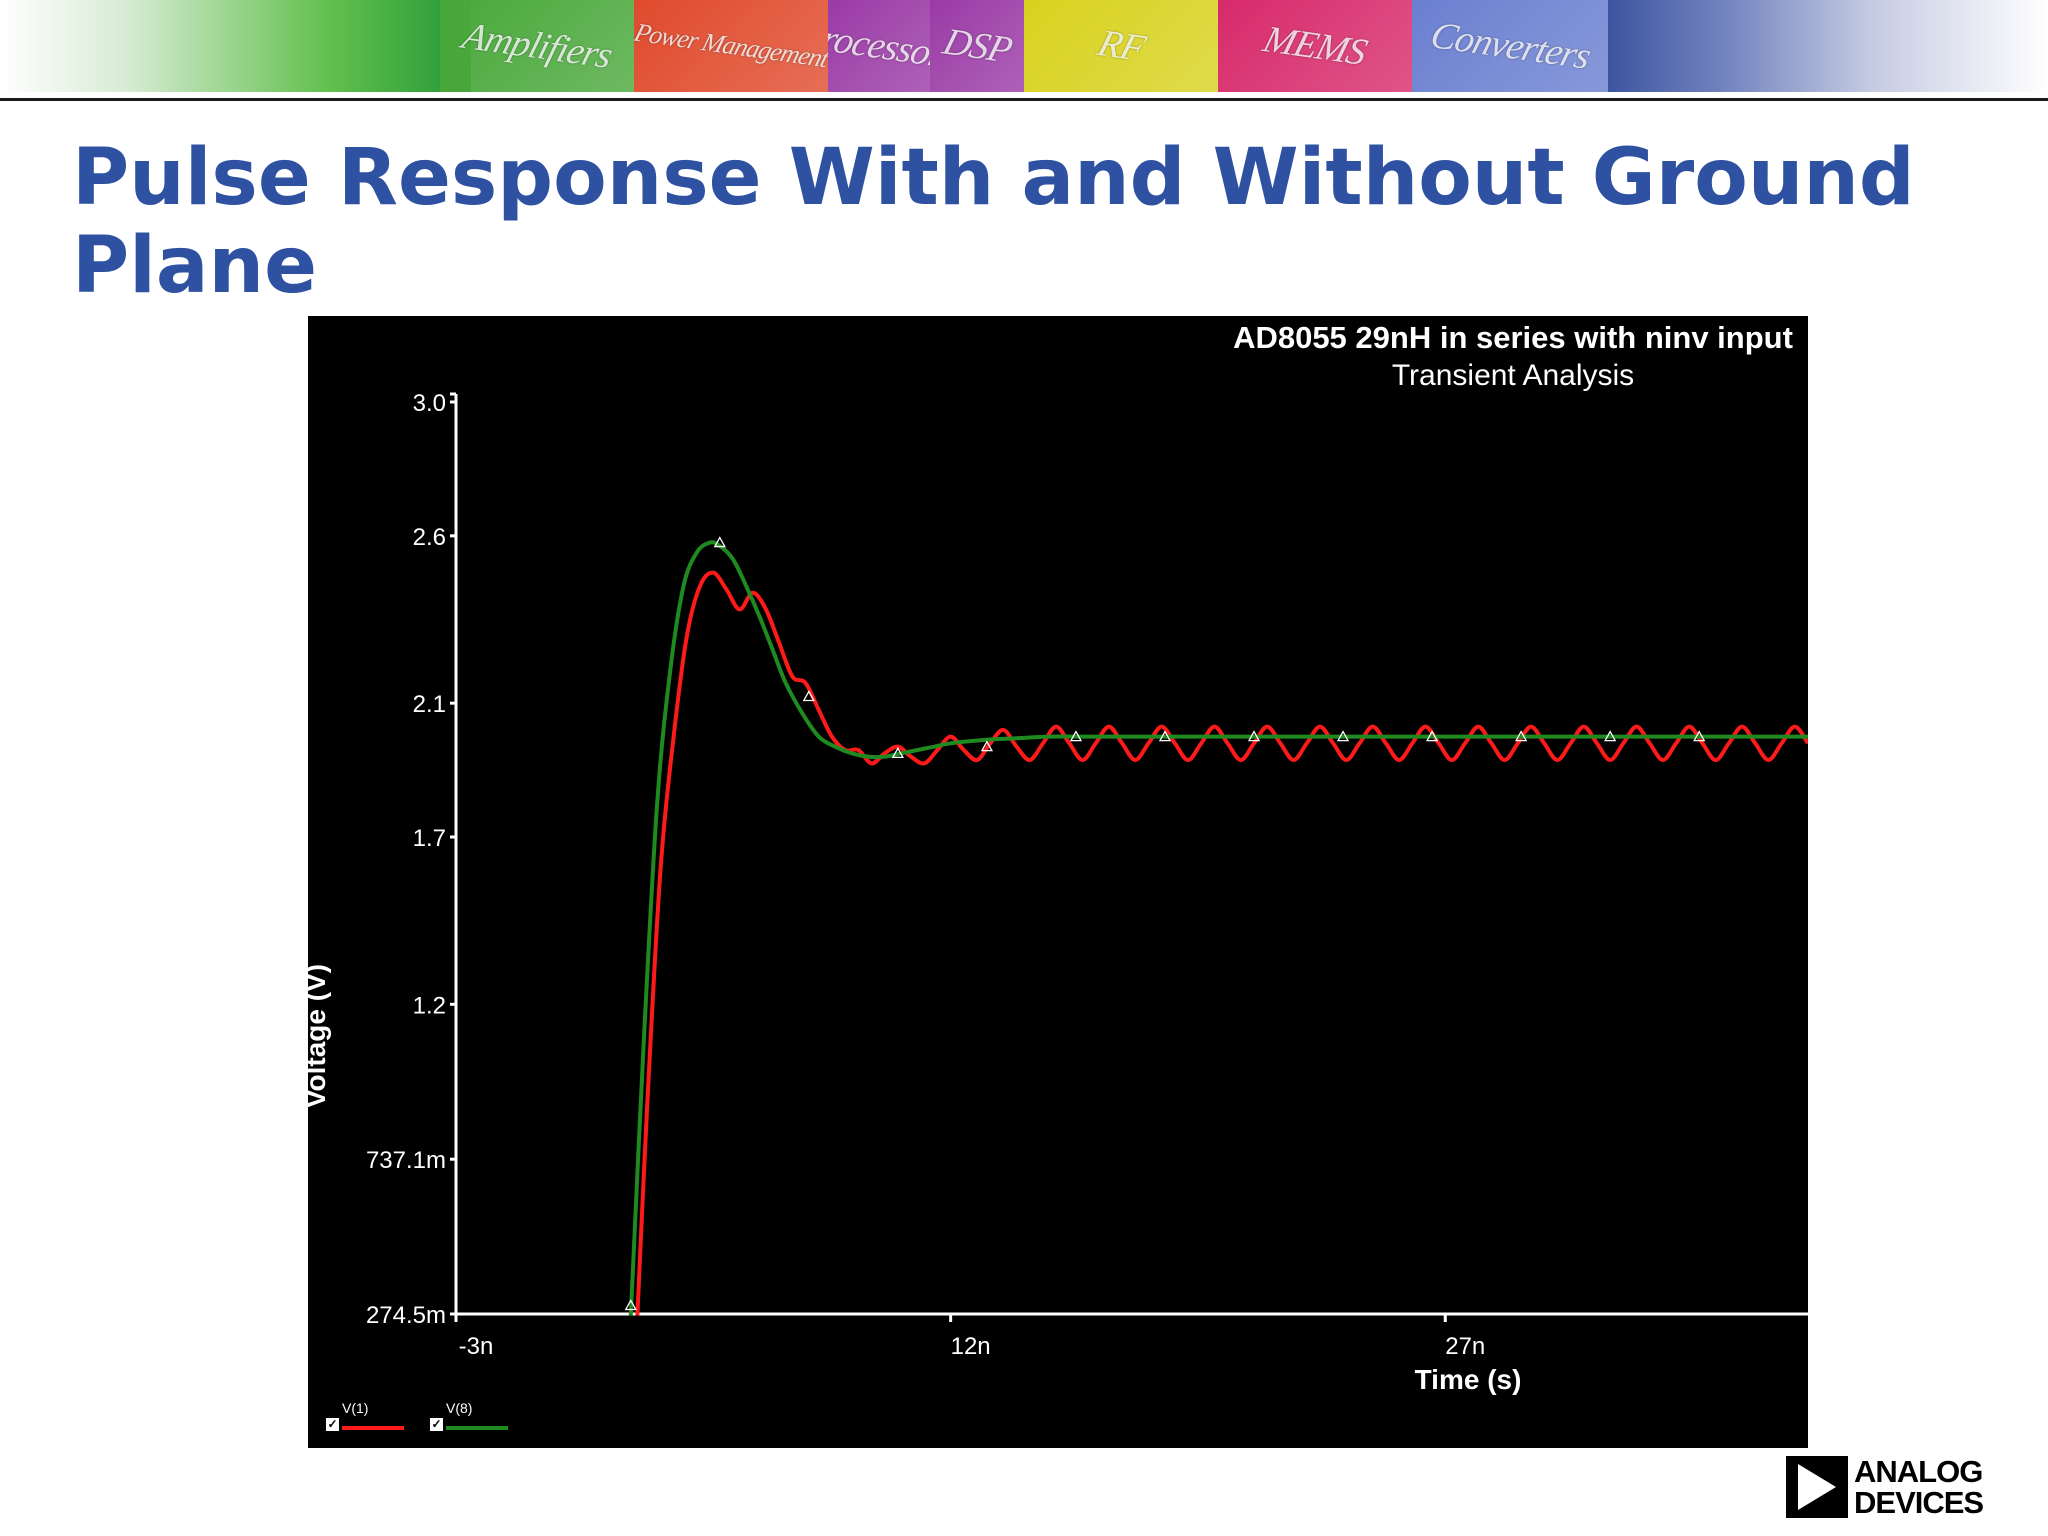  Describe the element at coordinates (429, 403) in the screenshot. I see `y-tick-label: 3.0` at that location.